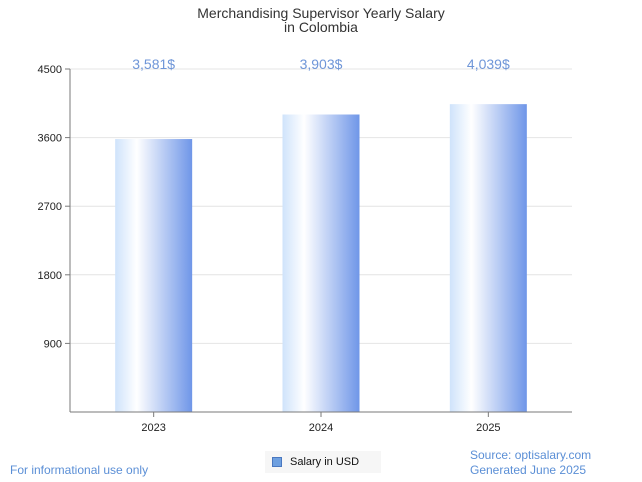  I want to click on chart-legend: Salary in USD, so click(323, 462).